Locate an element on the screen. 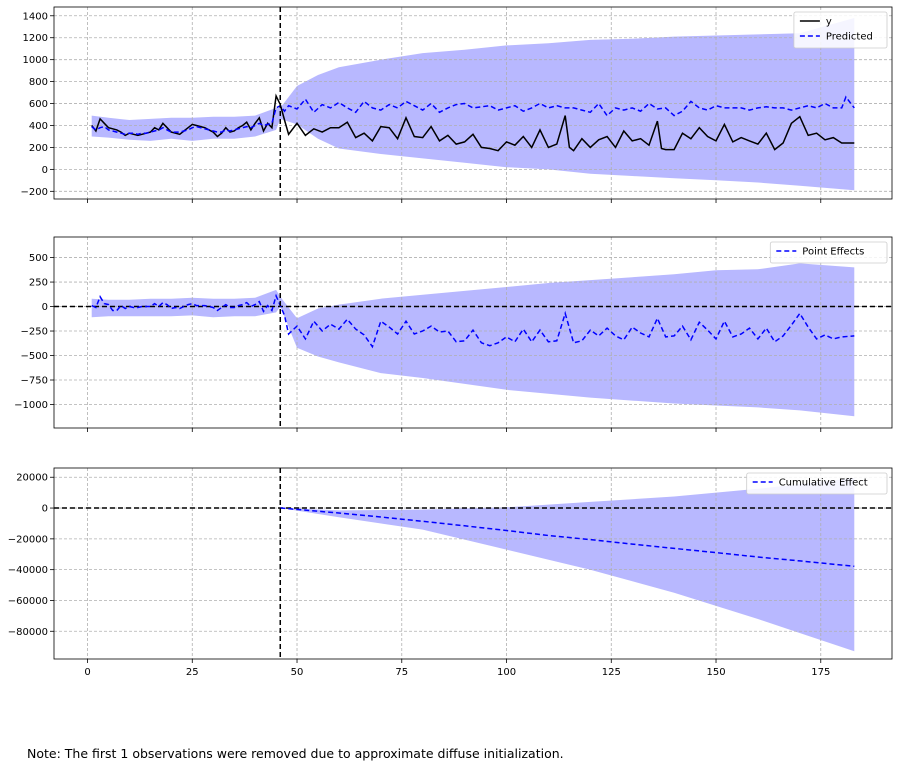  y-tick-label: −20000 is located at coordinates (28, 539).